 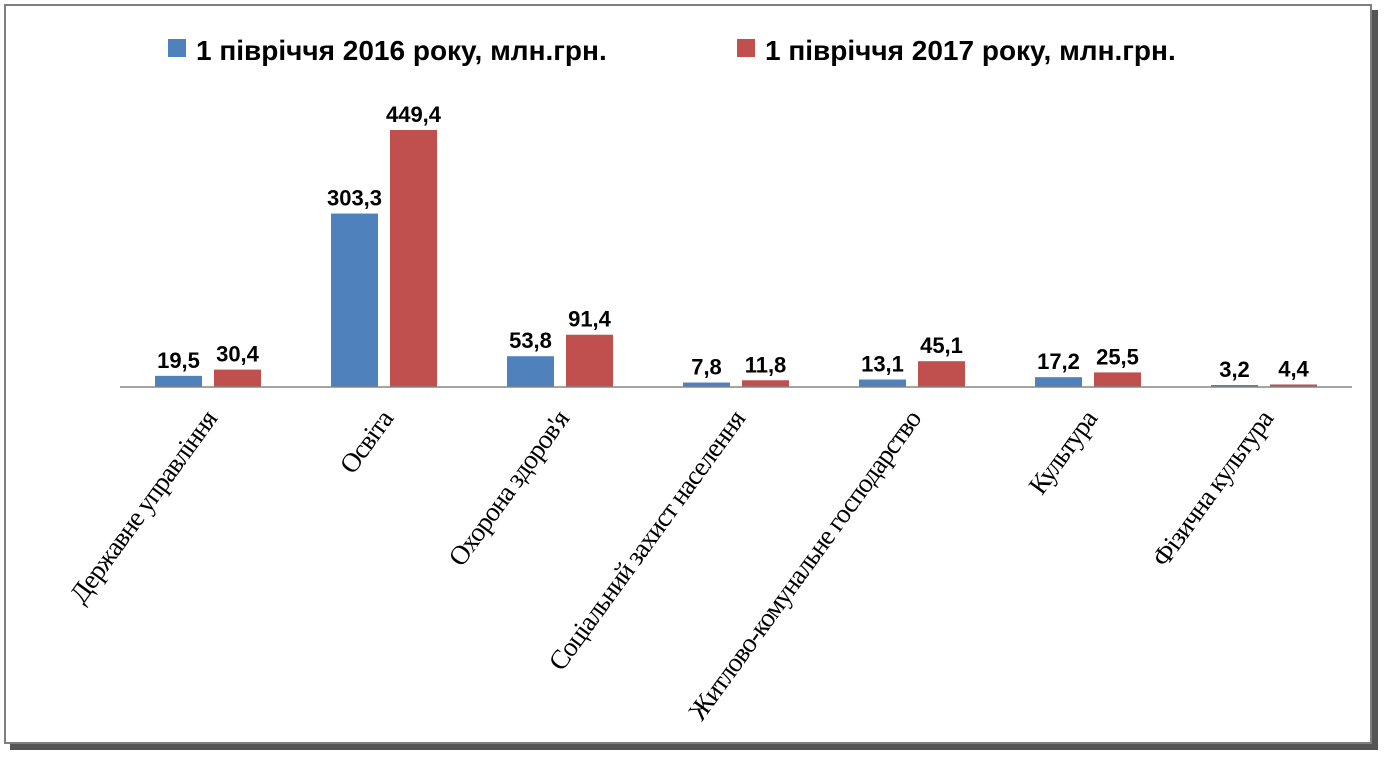 I want to click on category-label-2: Освіта, so click(x=367, y=441).